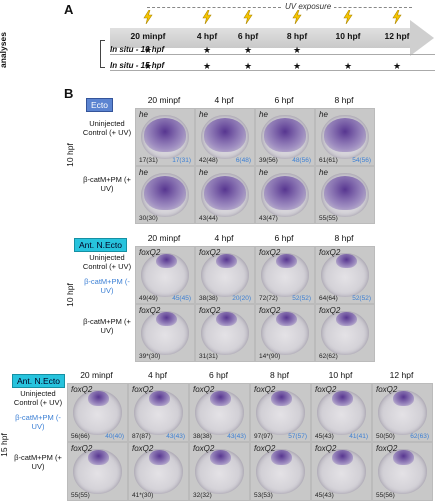 The width and height of the screenshot is (437, 501). I want to click on embryo-image: foxQ2 31(31), so click(225, 333).